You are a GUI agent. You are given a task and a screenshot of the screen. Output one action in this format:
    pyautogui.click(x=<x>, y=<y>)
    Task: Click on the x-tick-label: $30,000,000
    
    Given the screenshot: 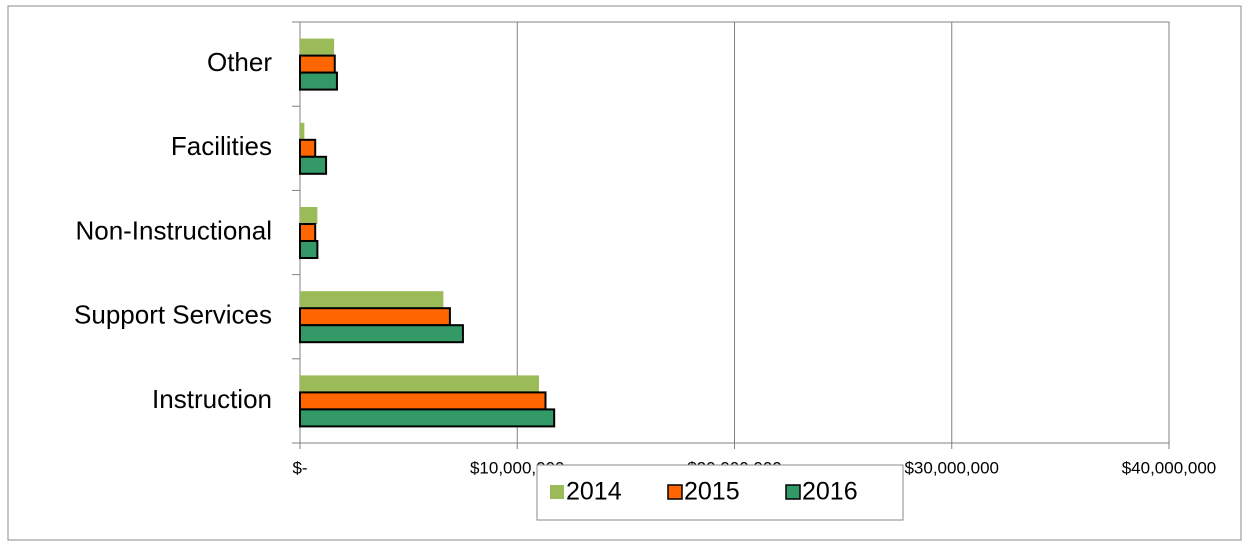 What is the action you would take?
    pyautogui.click(x=951, y=467)
    